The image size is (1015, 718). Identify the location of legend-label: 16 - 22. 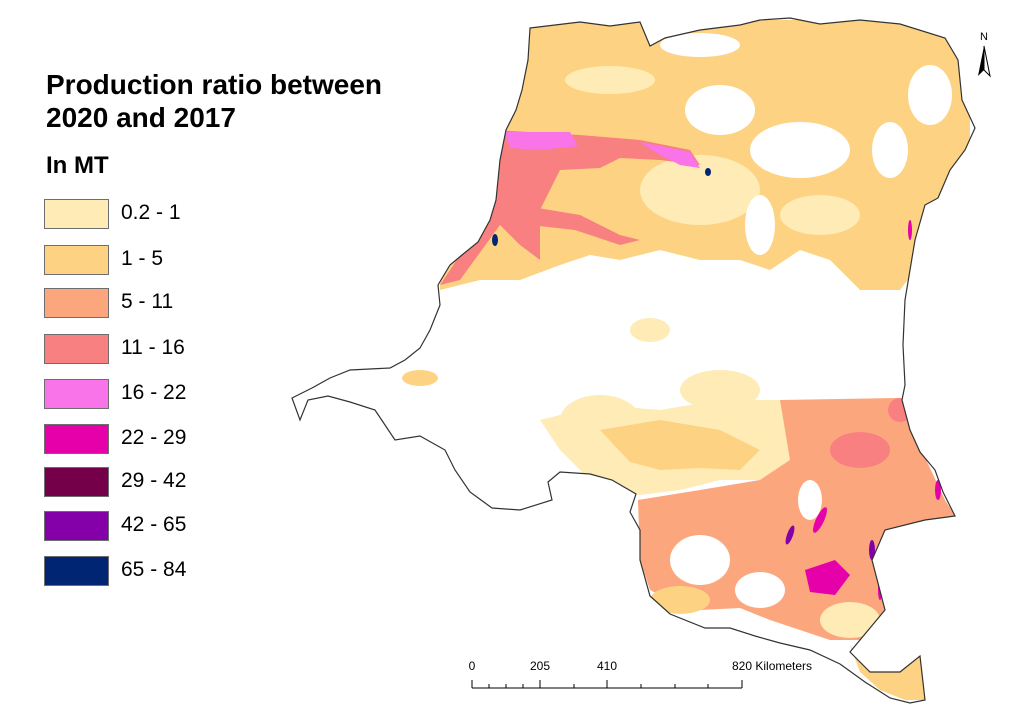
(154, 392).